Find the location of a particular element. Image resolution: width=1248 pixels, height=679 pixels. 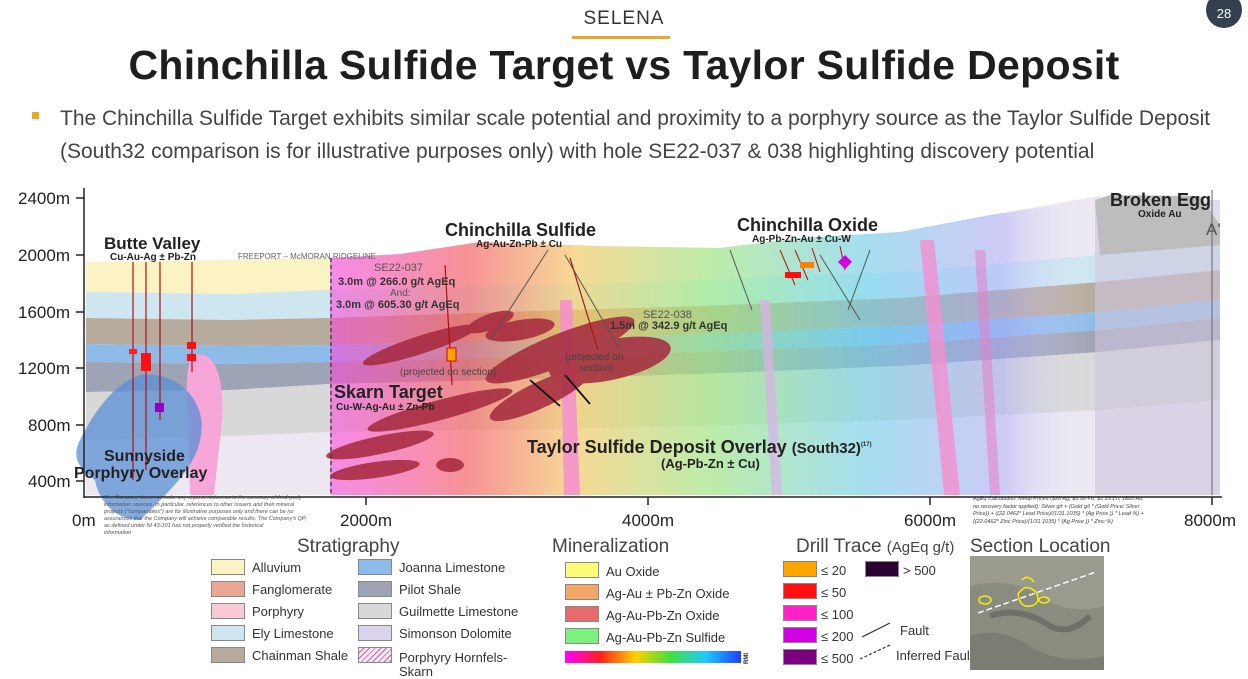

y-label-2000: 2000m is located at coordinates (44, 255).